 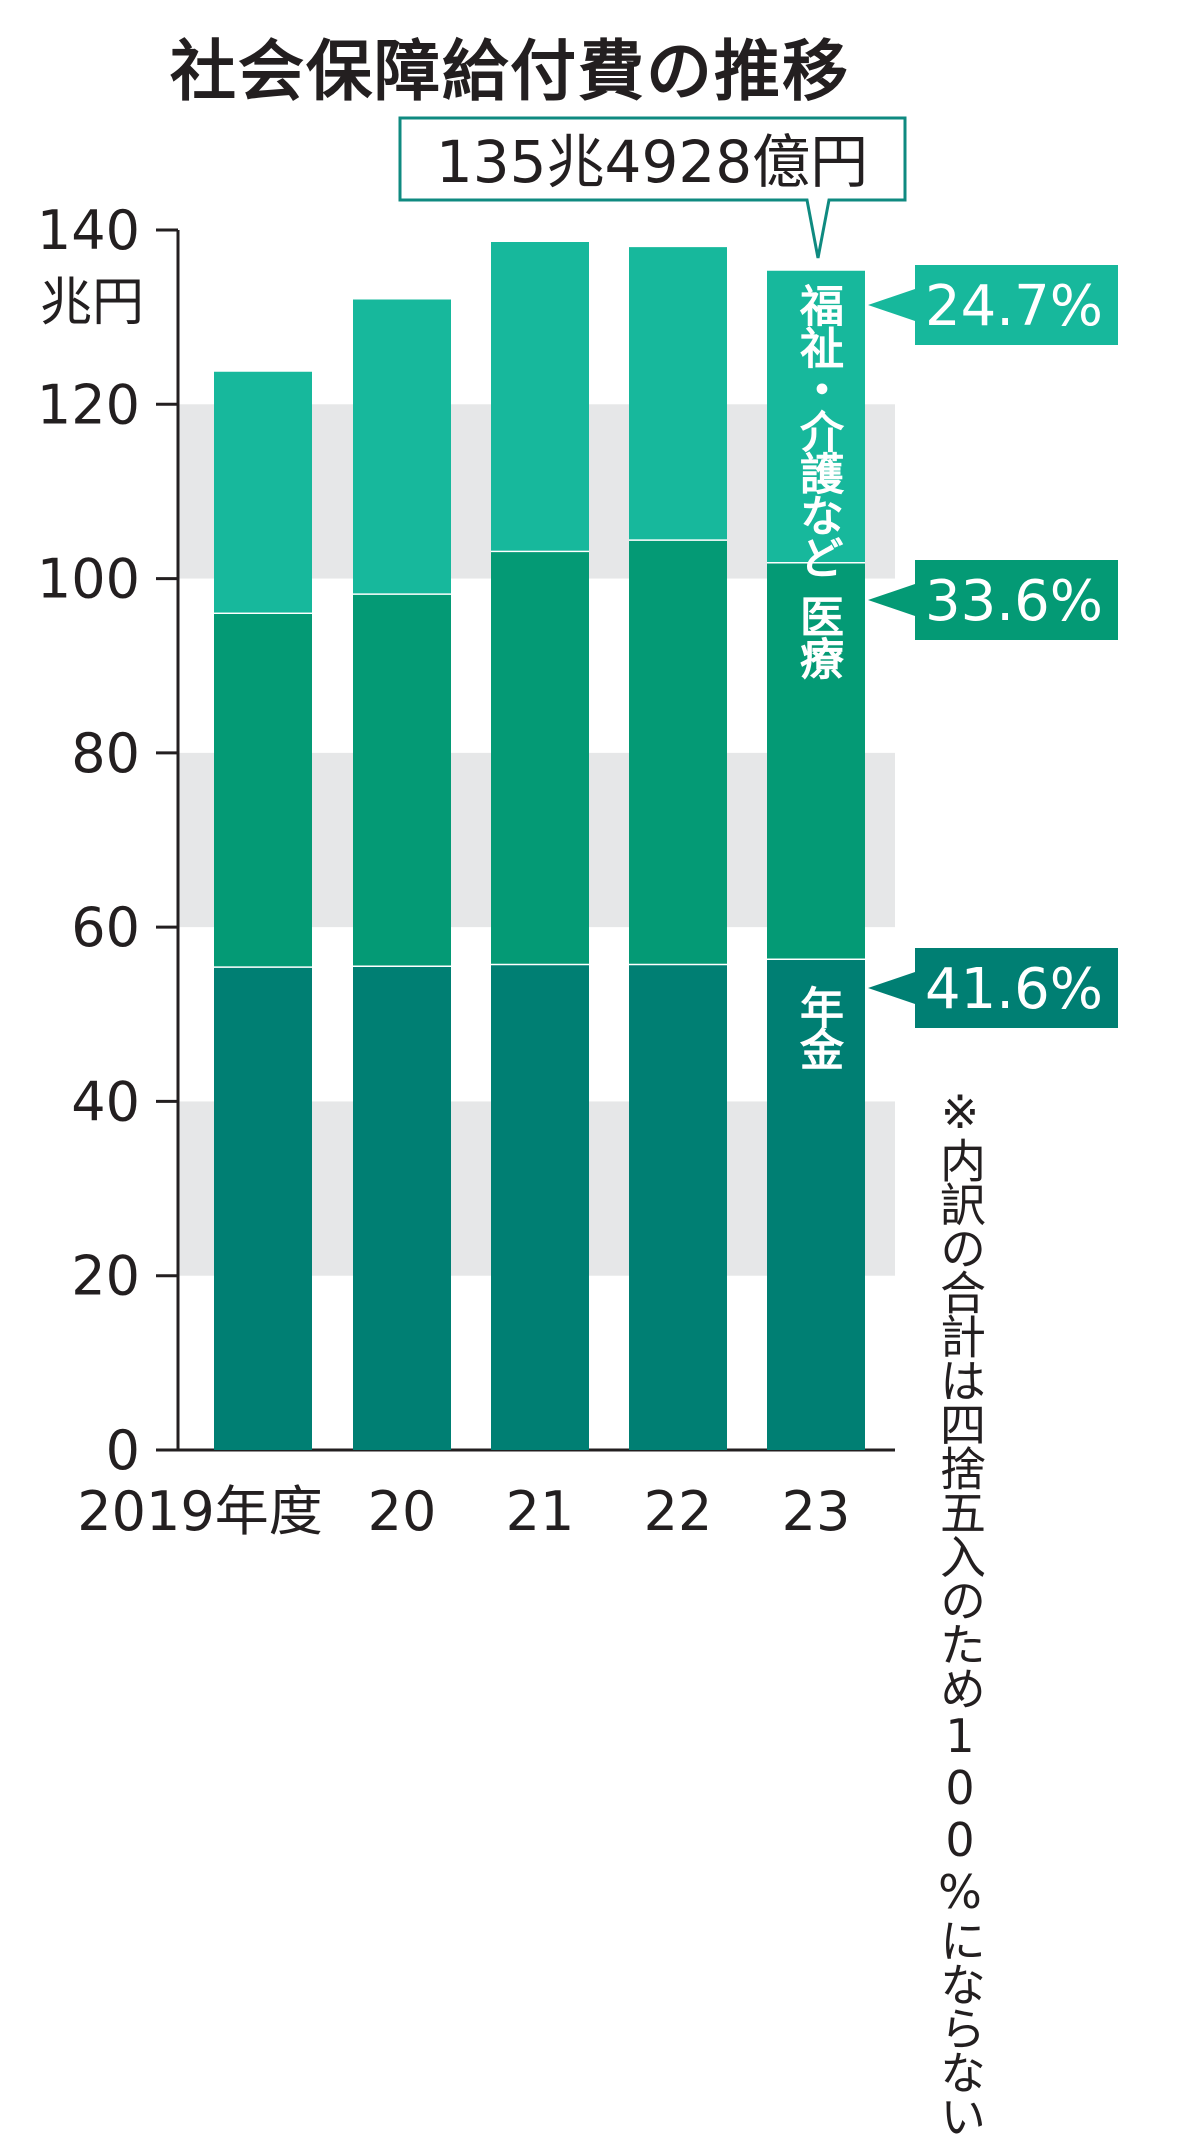 I want to click on x-tick-label: 22, so click(x=678, y=1511).